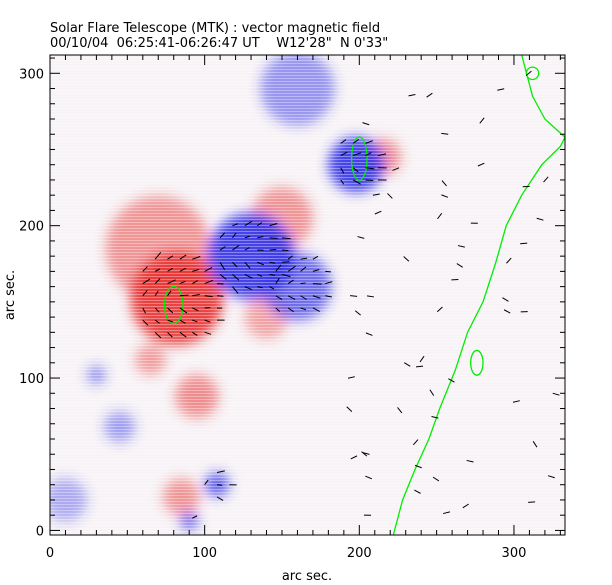  I want to click on x-tick-label: 0, so click(50, 553).